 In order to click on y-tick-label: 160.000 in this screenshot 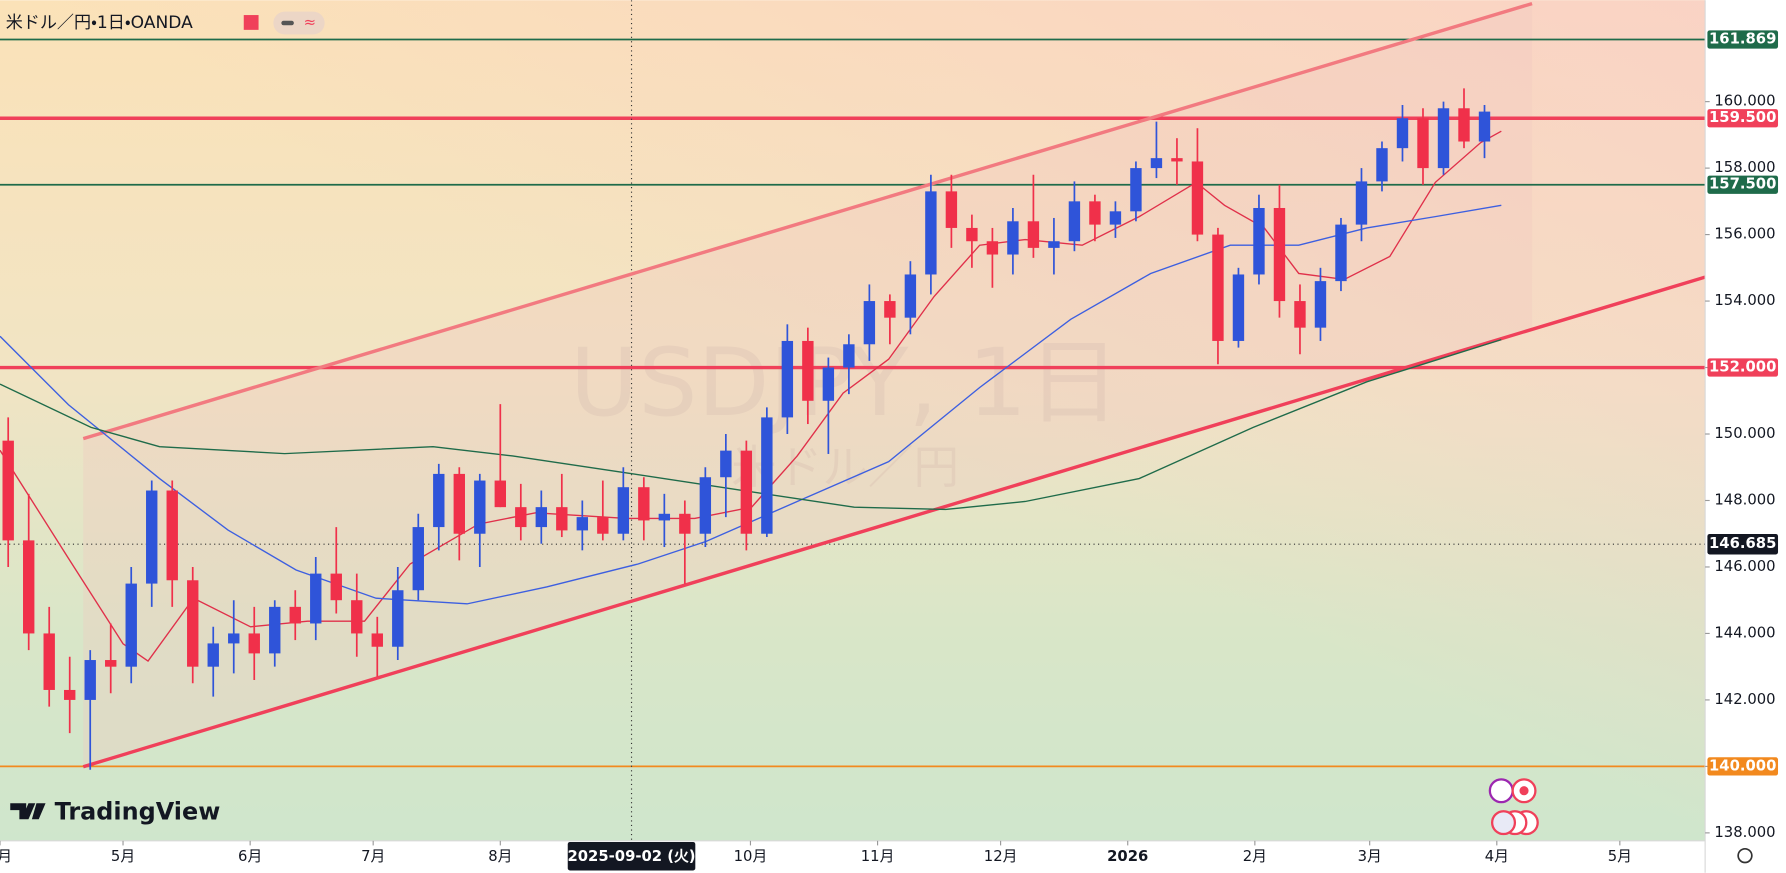, I will do `click(1744, 101)`.